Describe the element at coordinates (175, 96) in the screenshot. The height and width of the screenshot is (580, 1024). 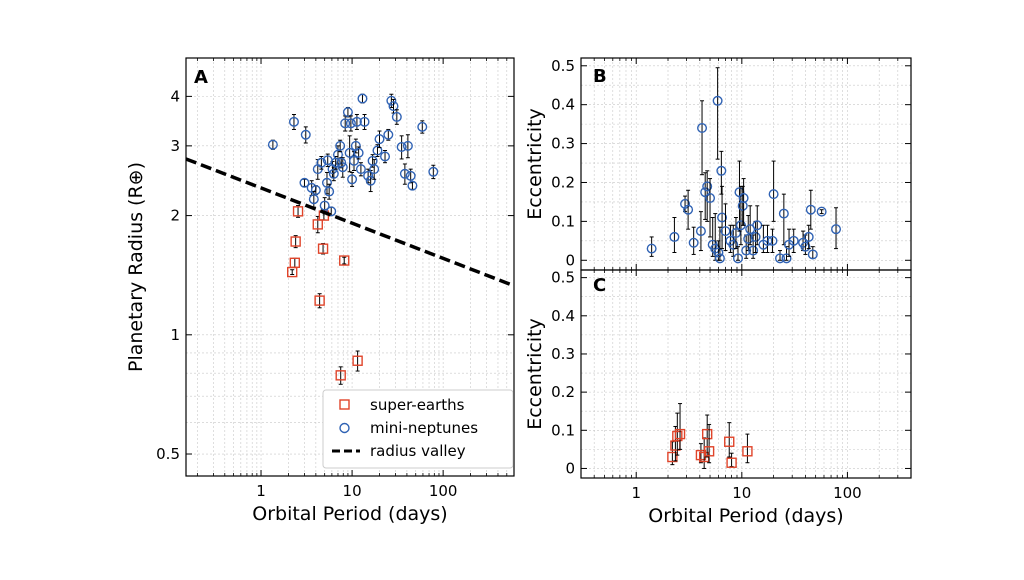
I see `y-tick-label: 4` at that location.